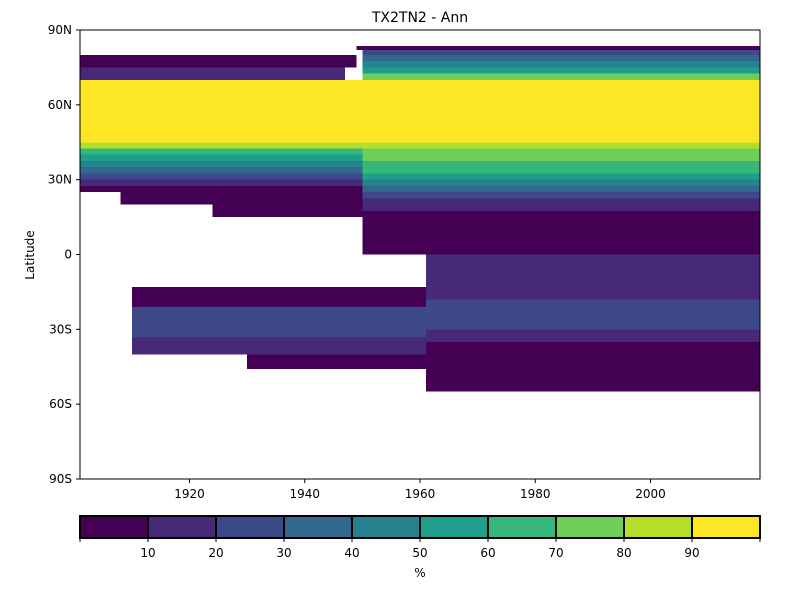  Describe the element at coordinates (60, 180) in the screenshot. I see `y-tick-label: 30N` at that location.